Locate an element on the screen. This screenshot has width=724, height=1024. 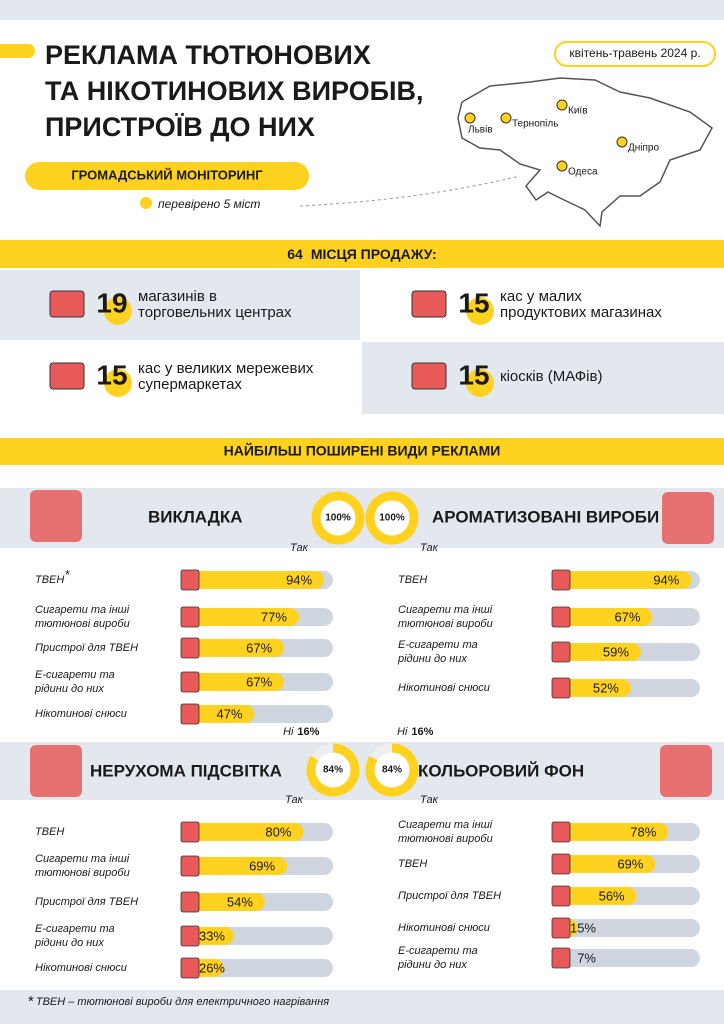
panel-title: ВИКЛАДКА is located at coordinates (195, 516).